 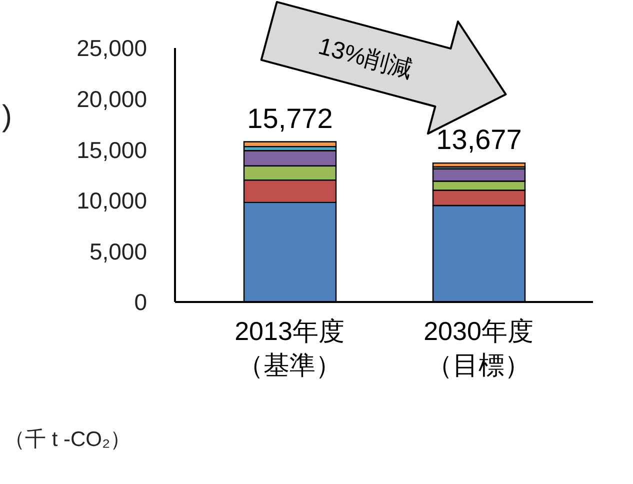 I want to click on x-tick-label: 2013年度（基準）, so click(x=289, y=348).